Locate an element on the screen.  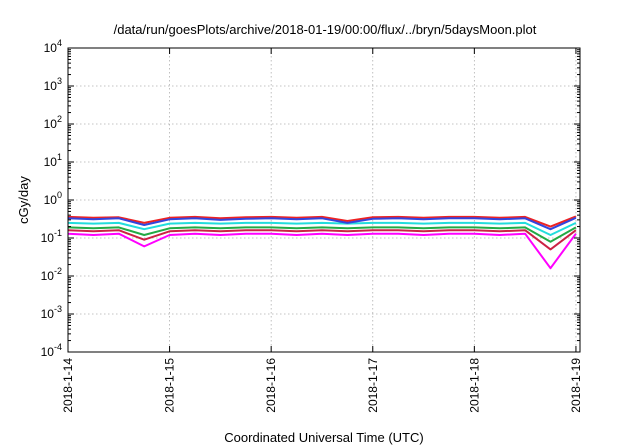
x-tick-label: 2018-1-16 is located at coordinates (271, 385).